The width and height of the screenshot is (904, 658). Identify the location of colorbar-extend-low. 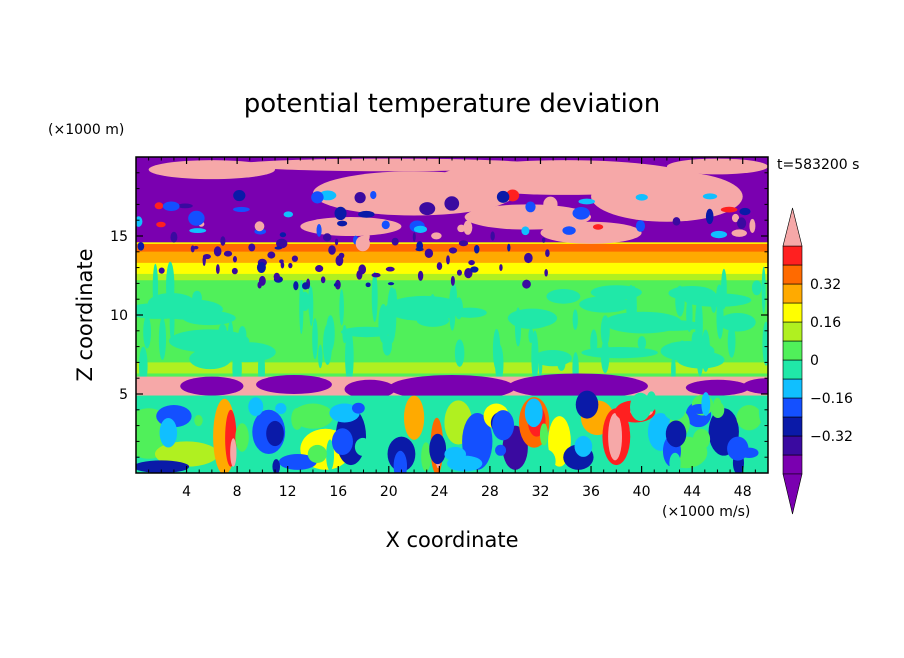
(792, 494).